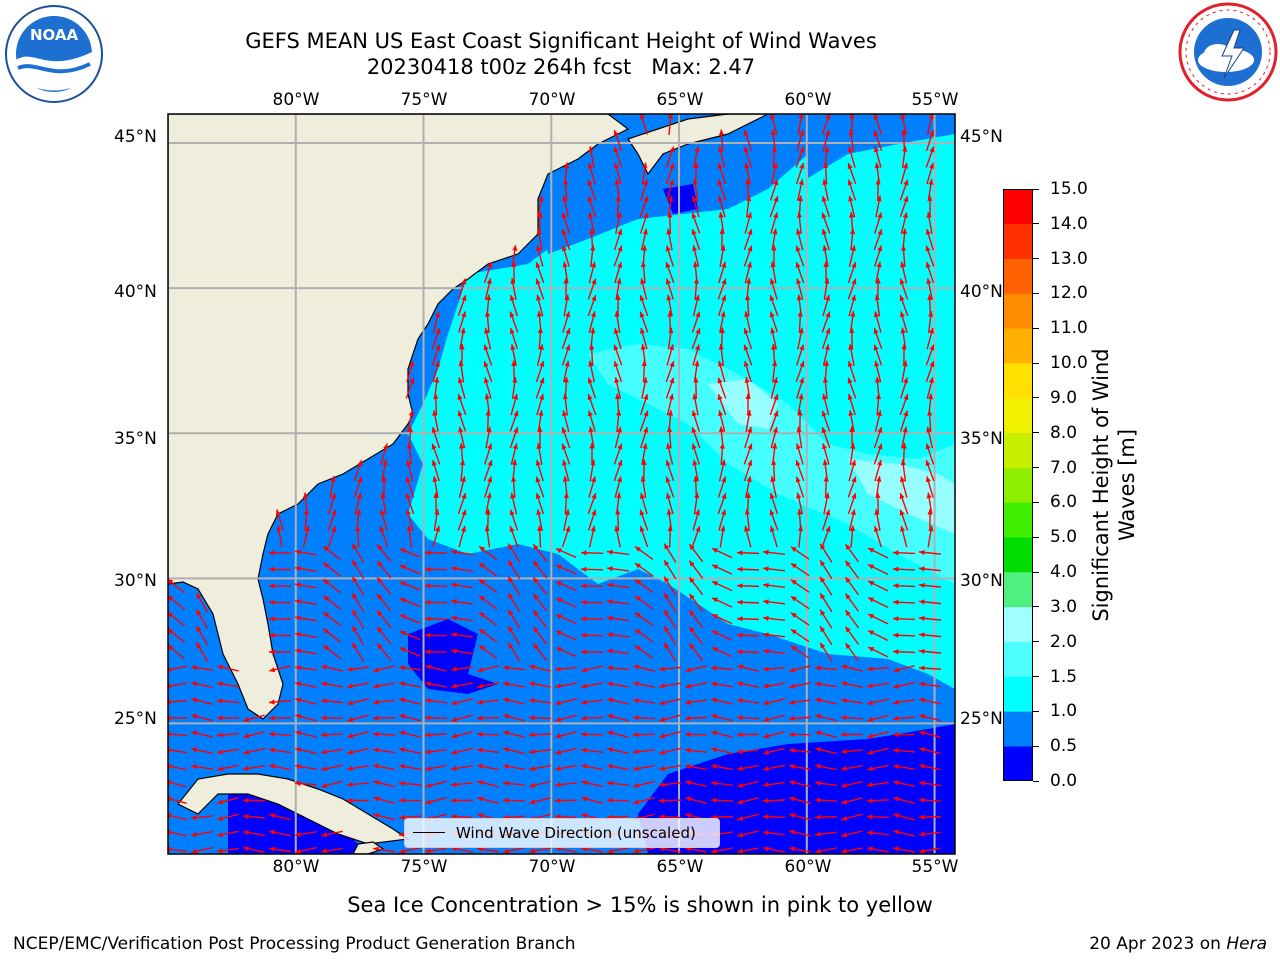  I want to click on lat-tick-left-0: 45°N, so click(135, 137).